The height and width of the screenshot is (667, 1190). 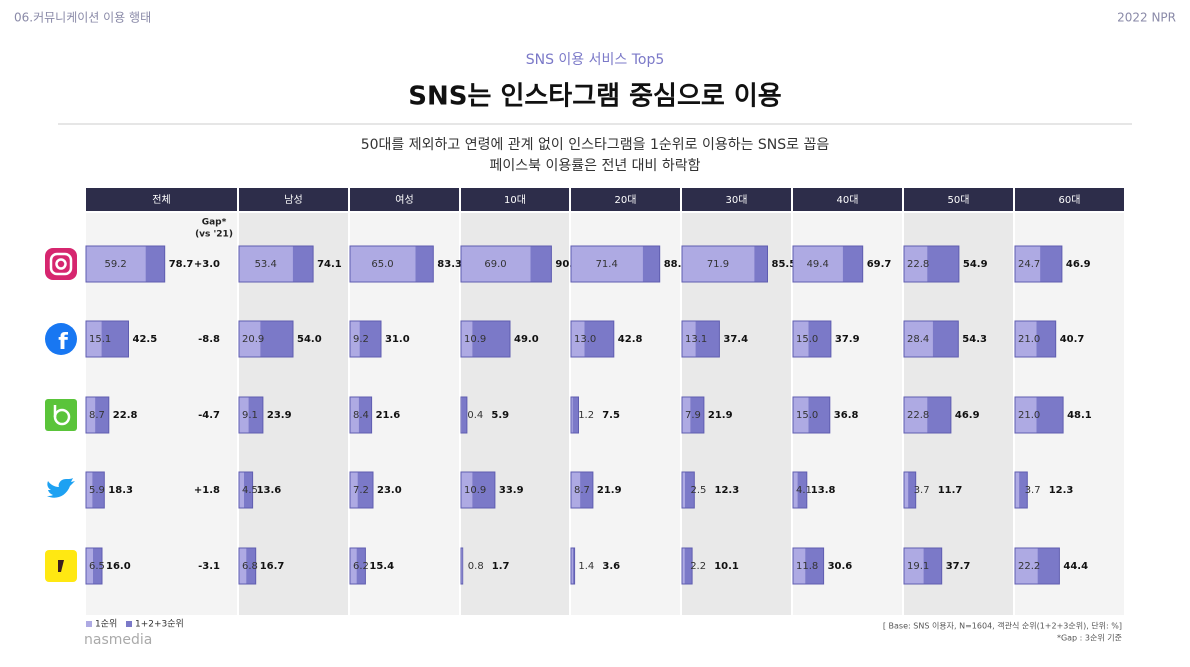 What do you see at coordinates (1079, 415) in the screenshot?
I see `total-label: 48.1` at bounding box center [1079, 415].